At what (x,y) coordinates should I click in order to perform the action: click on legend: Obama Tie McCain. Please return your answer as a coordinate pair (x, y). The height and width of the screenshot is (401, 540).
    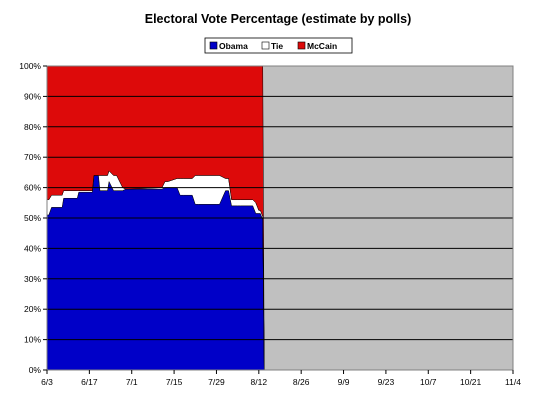
    Looking at the image, I should click on (278, 45).